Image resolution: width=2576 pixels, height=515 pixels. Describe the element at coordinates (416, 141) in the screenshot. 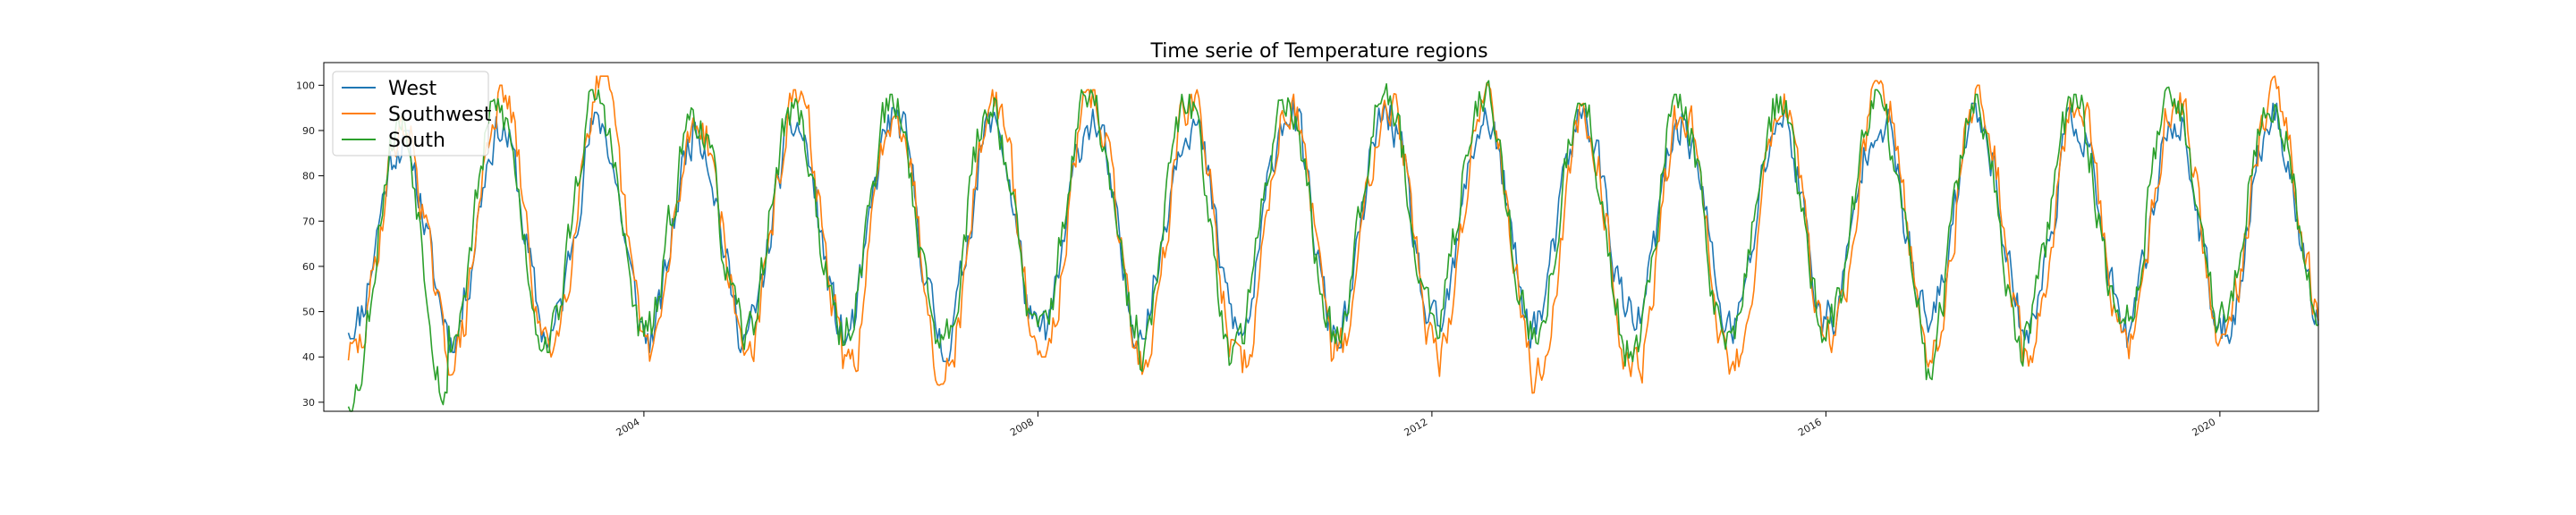

I see `legend-label-south: South` at that location.